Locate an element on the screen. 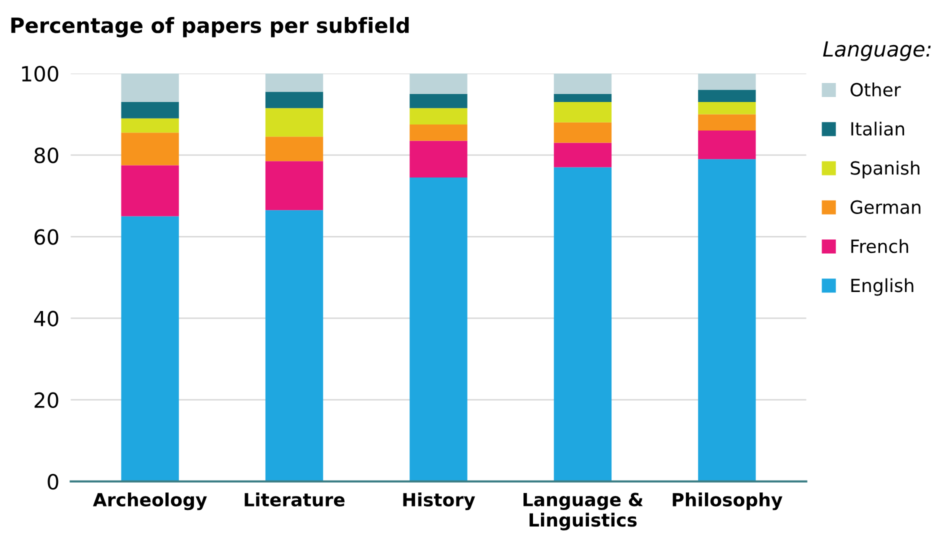 The width and height of the screenshot is (943, 544). y-tick-label: 40 is located at coordinates (46, 318).